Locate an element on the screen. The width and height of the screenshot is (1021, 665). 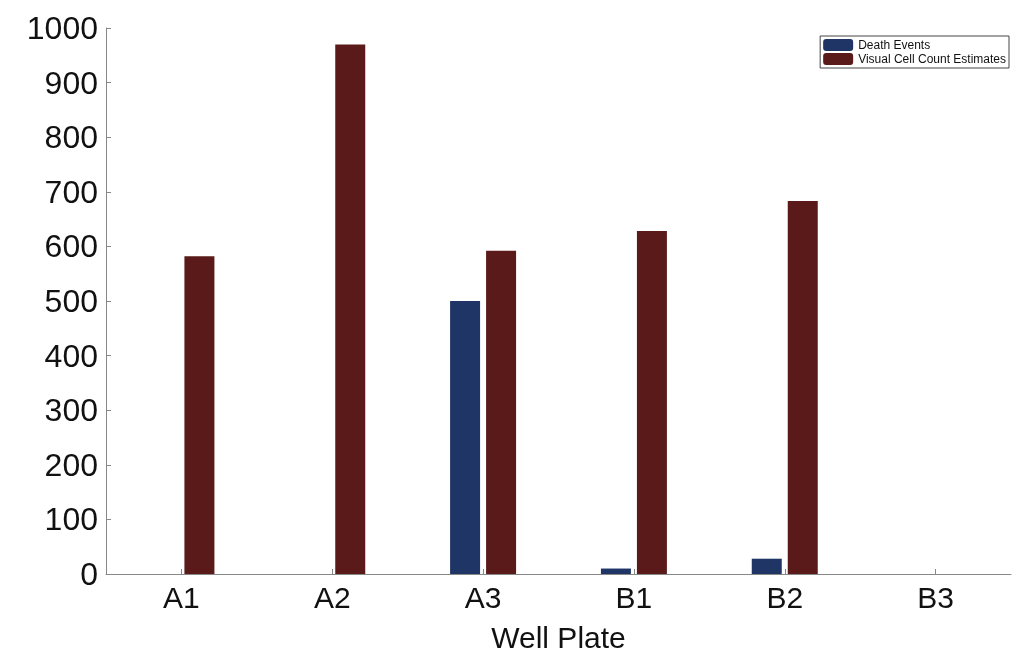
x-tick-label: A2 is located at coordinates (332, 597).